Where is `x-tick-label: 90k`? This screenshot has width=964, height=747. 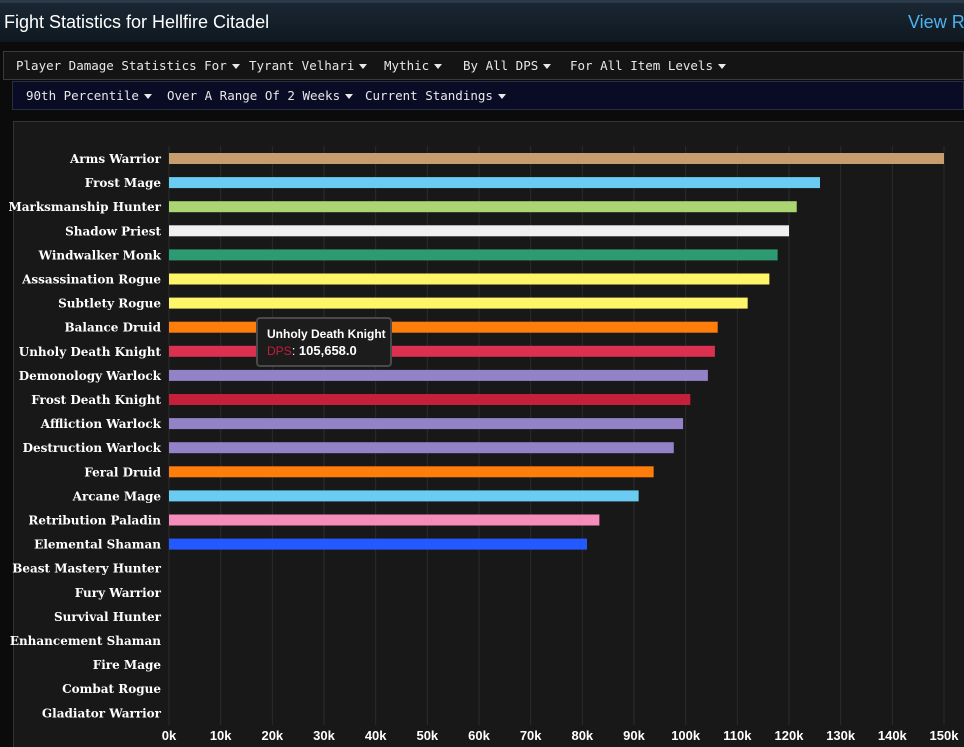 x-tick-label: 90k is located at coordinates (634, 735).